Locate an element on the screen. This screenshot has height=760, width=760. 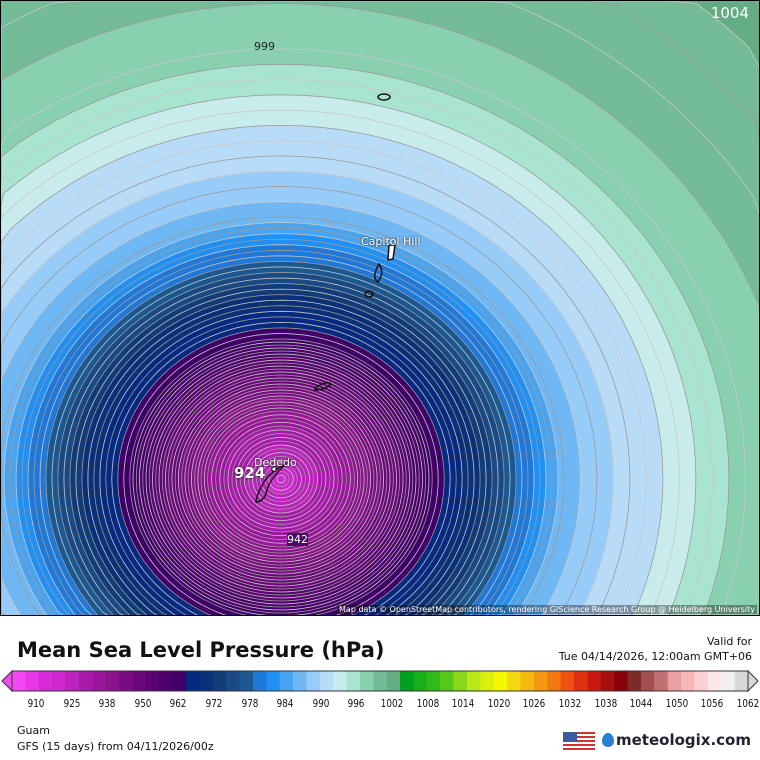
colorbar-tick: 1050 is located at coordinates (676, 703).